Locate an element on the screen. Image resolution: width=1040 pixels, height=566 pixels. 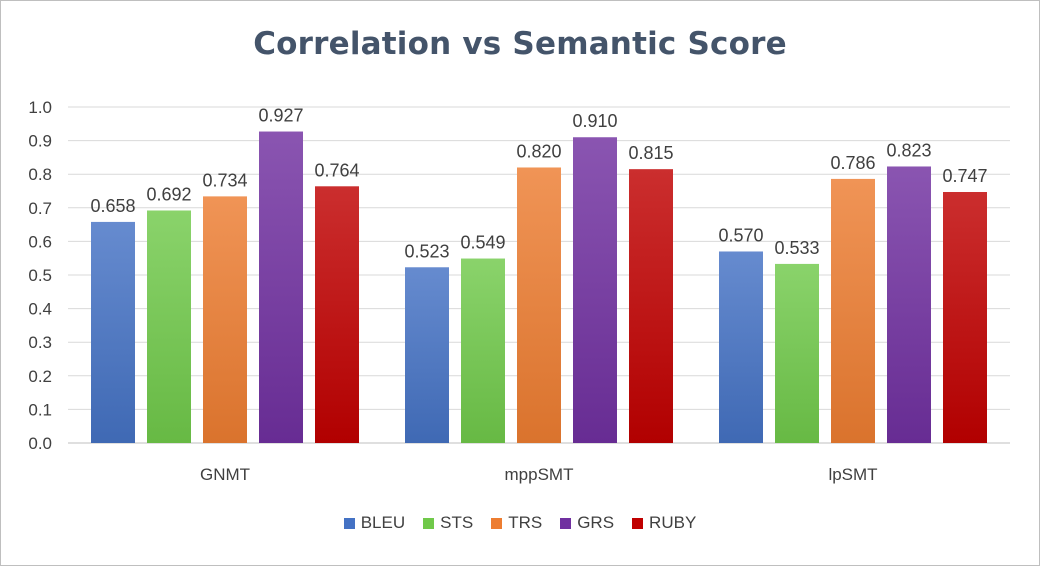
legend-item-bleu: BLEU is located at coordinates (374, 523).